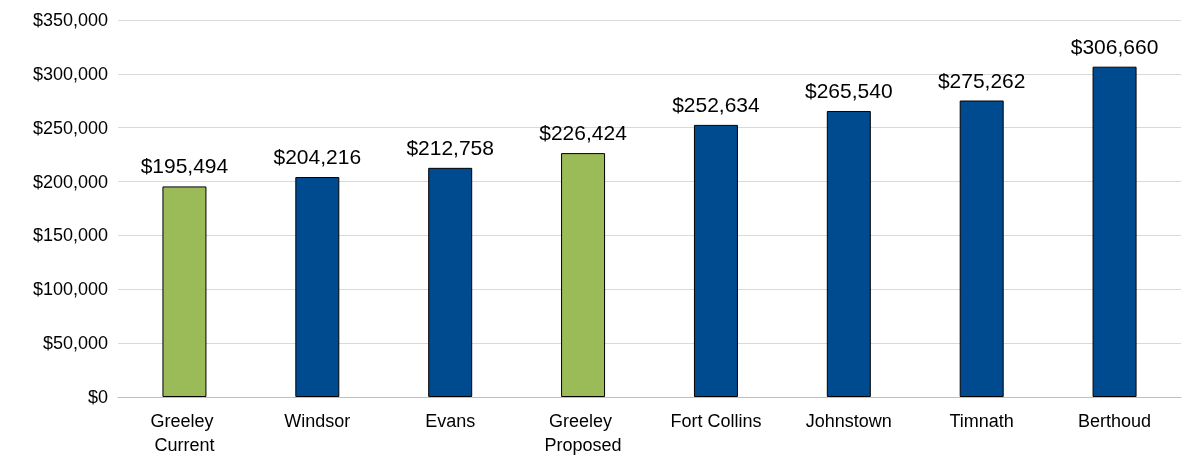 This screenshot has width=1199, height=463. I want to click on y-tick-label: $50,000, so click(75, 343).